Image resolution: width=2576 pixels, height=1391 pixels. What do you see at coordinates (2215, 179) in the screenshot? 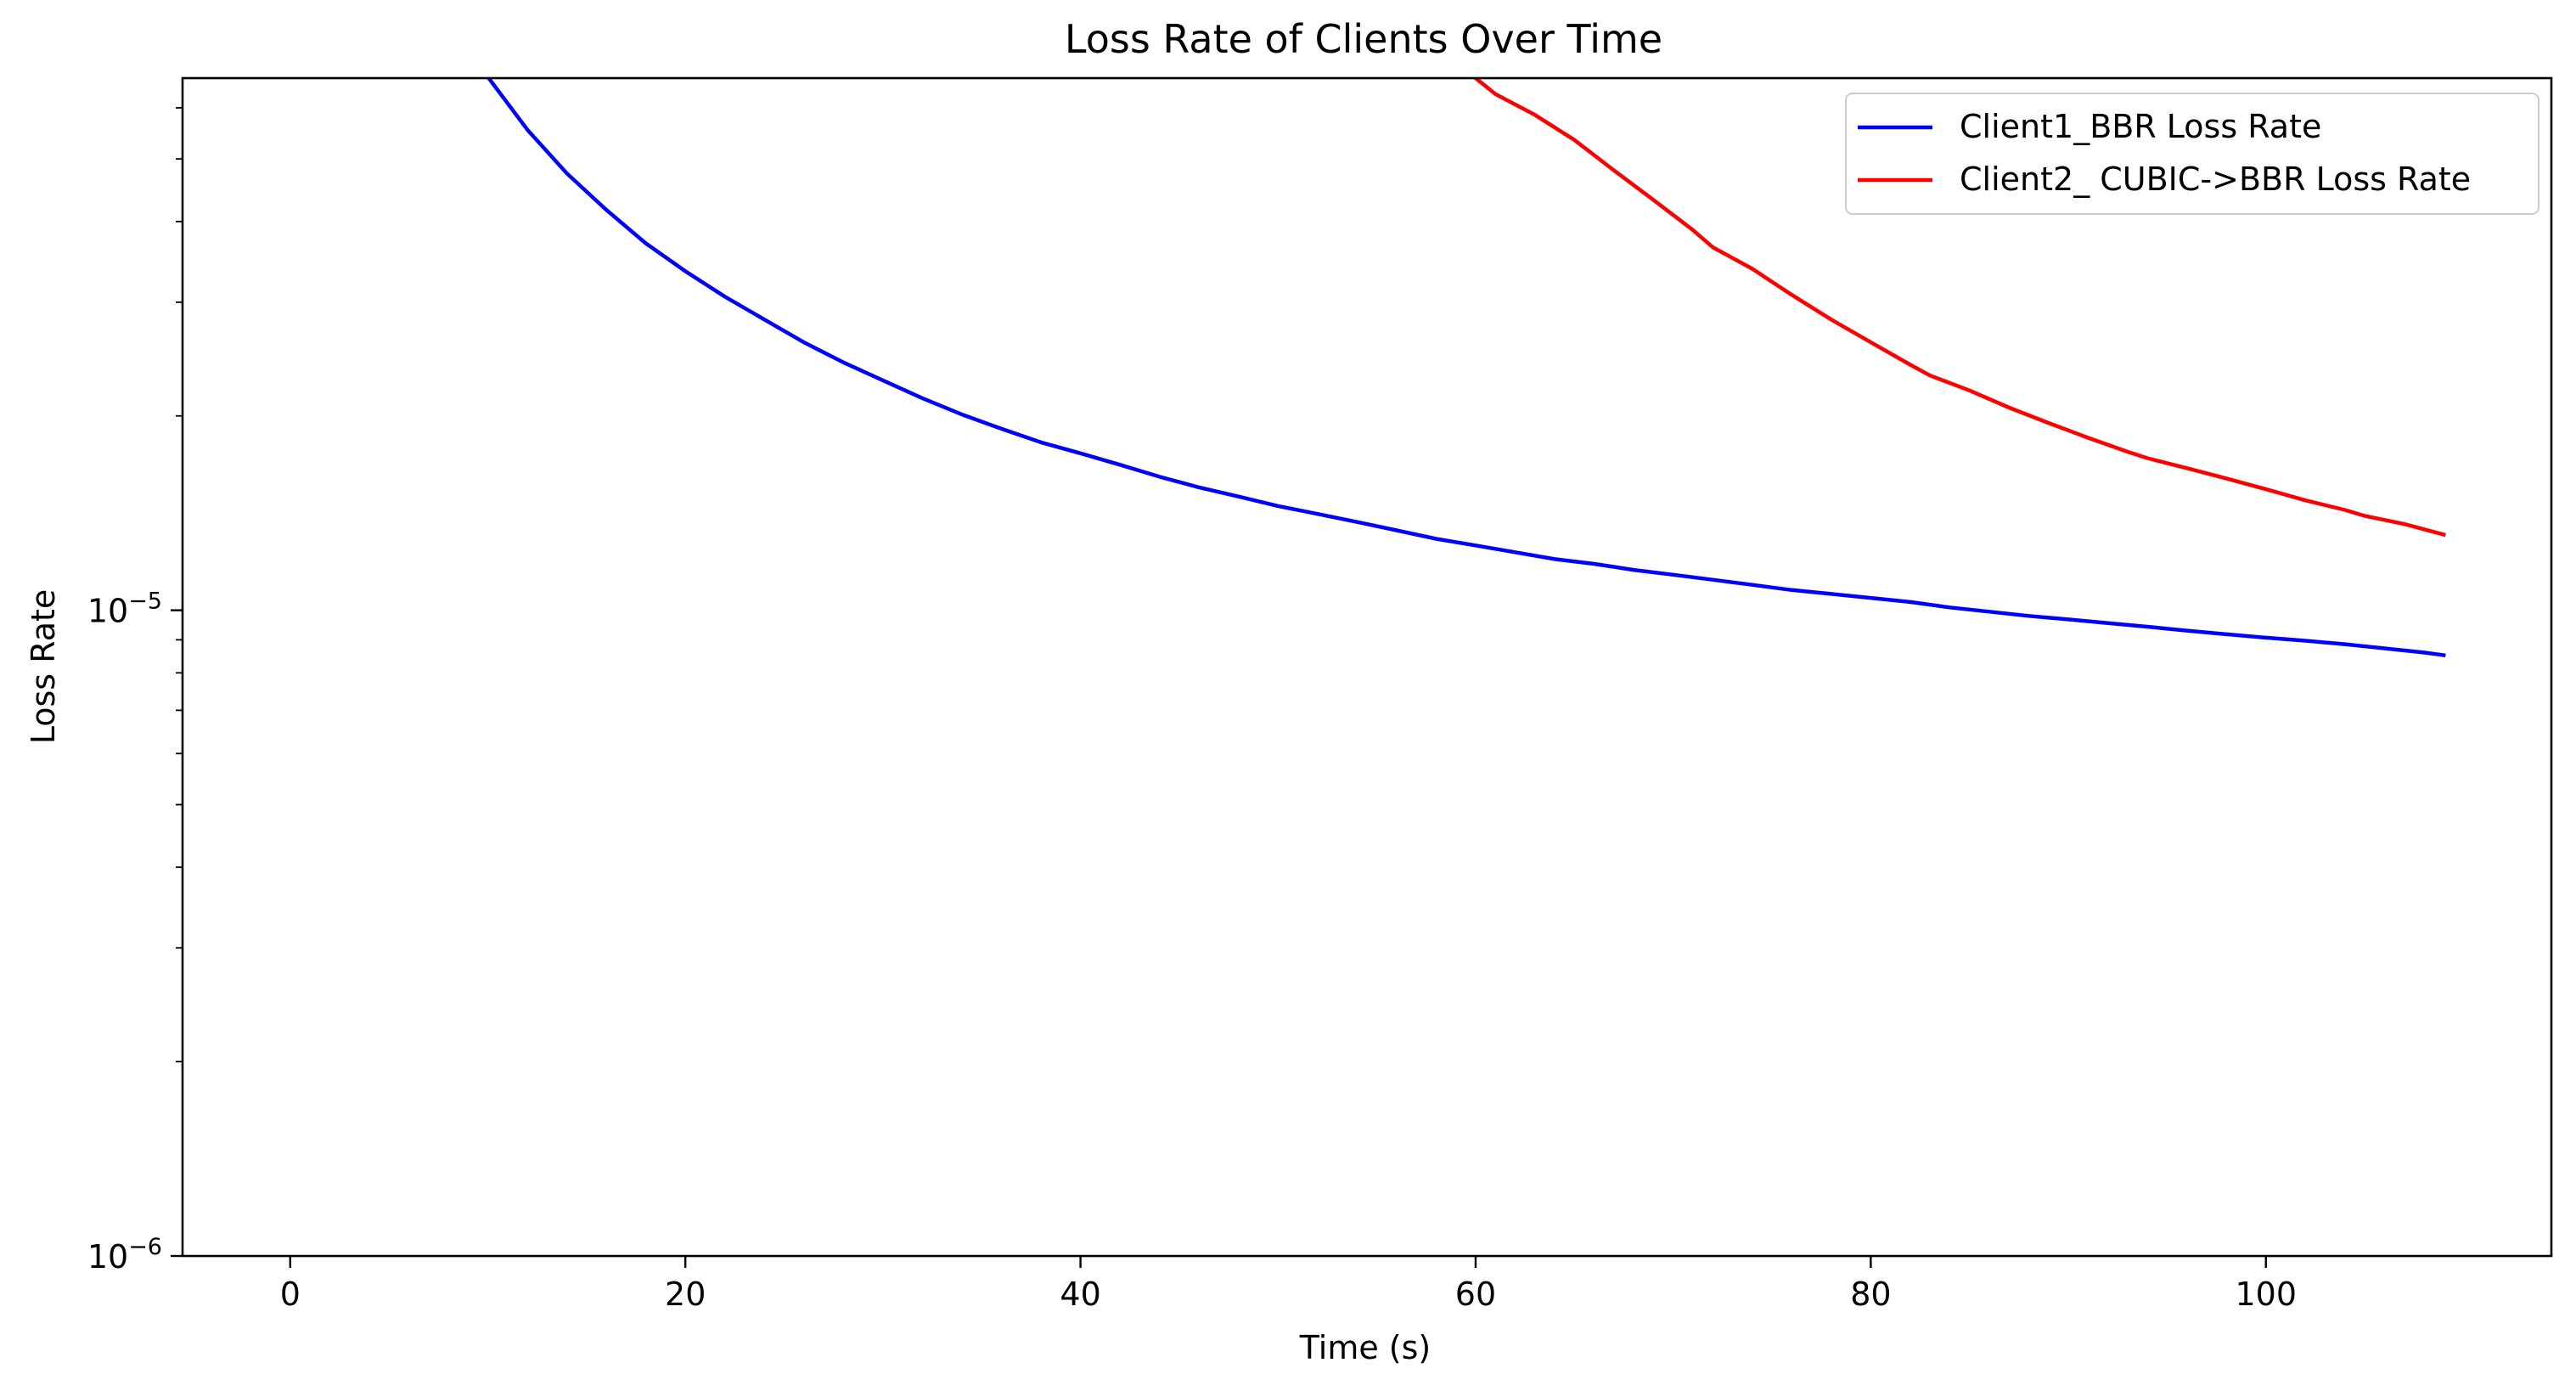
I see `legend-label-client2: Client2_ CUBIC->BBR Loss Rate` at bounding box center [2215, 179].